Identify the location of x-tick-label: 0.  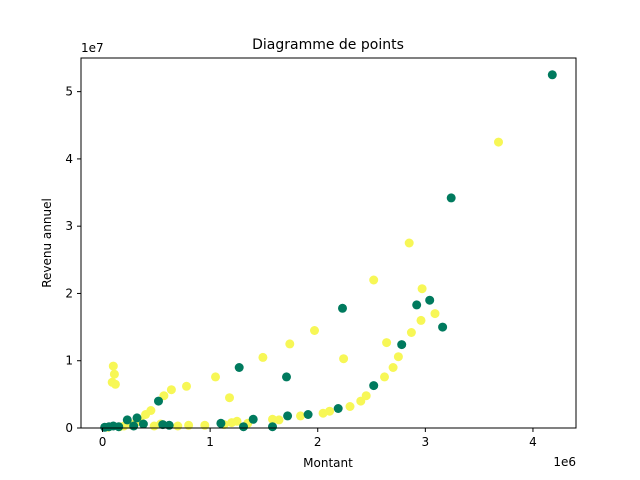
(103, 442).